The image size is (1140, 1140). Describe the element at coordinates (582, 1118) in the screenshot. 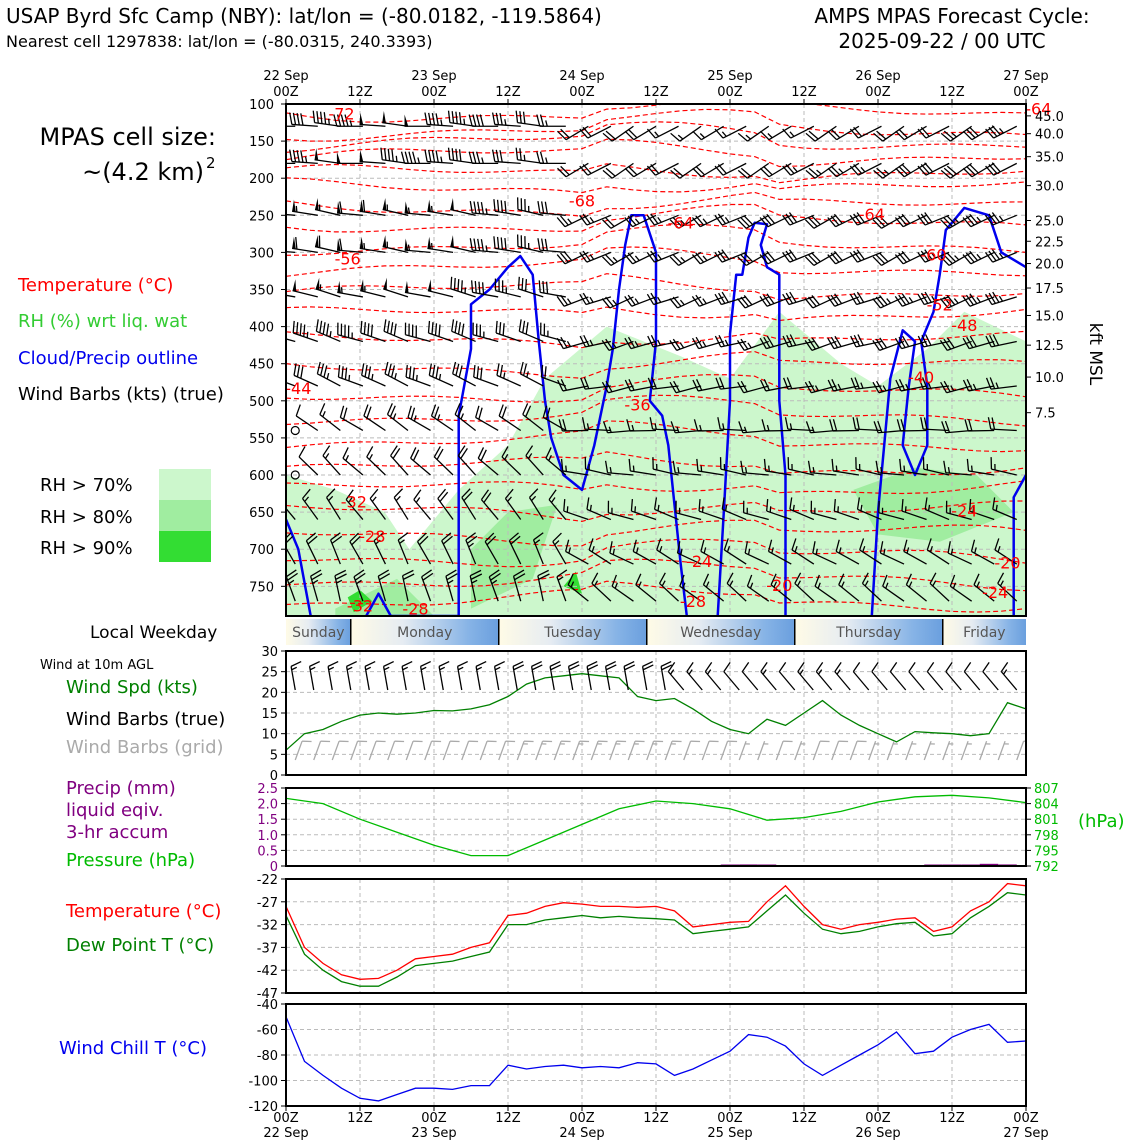

I see `bottom-hour-label: 00Z` at that location.